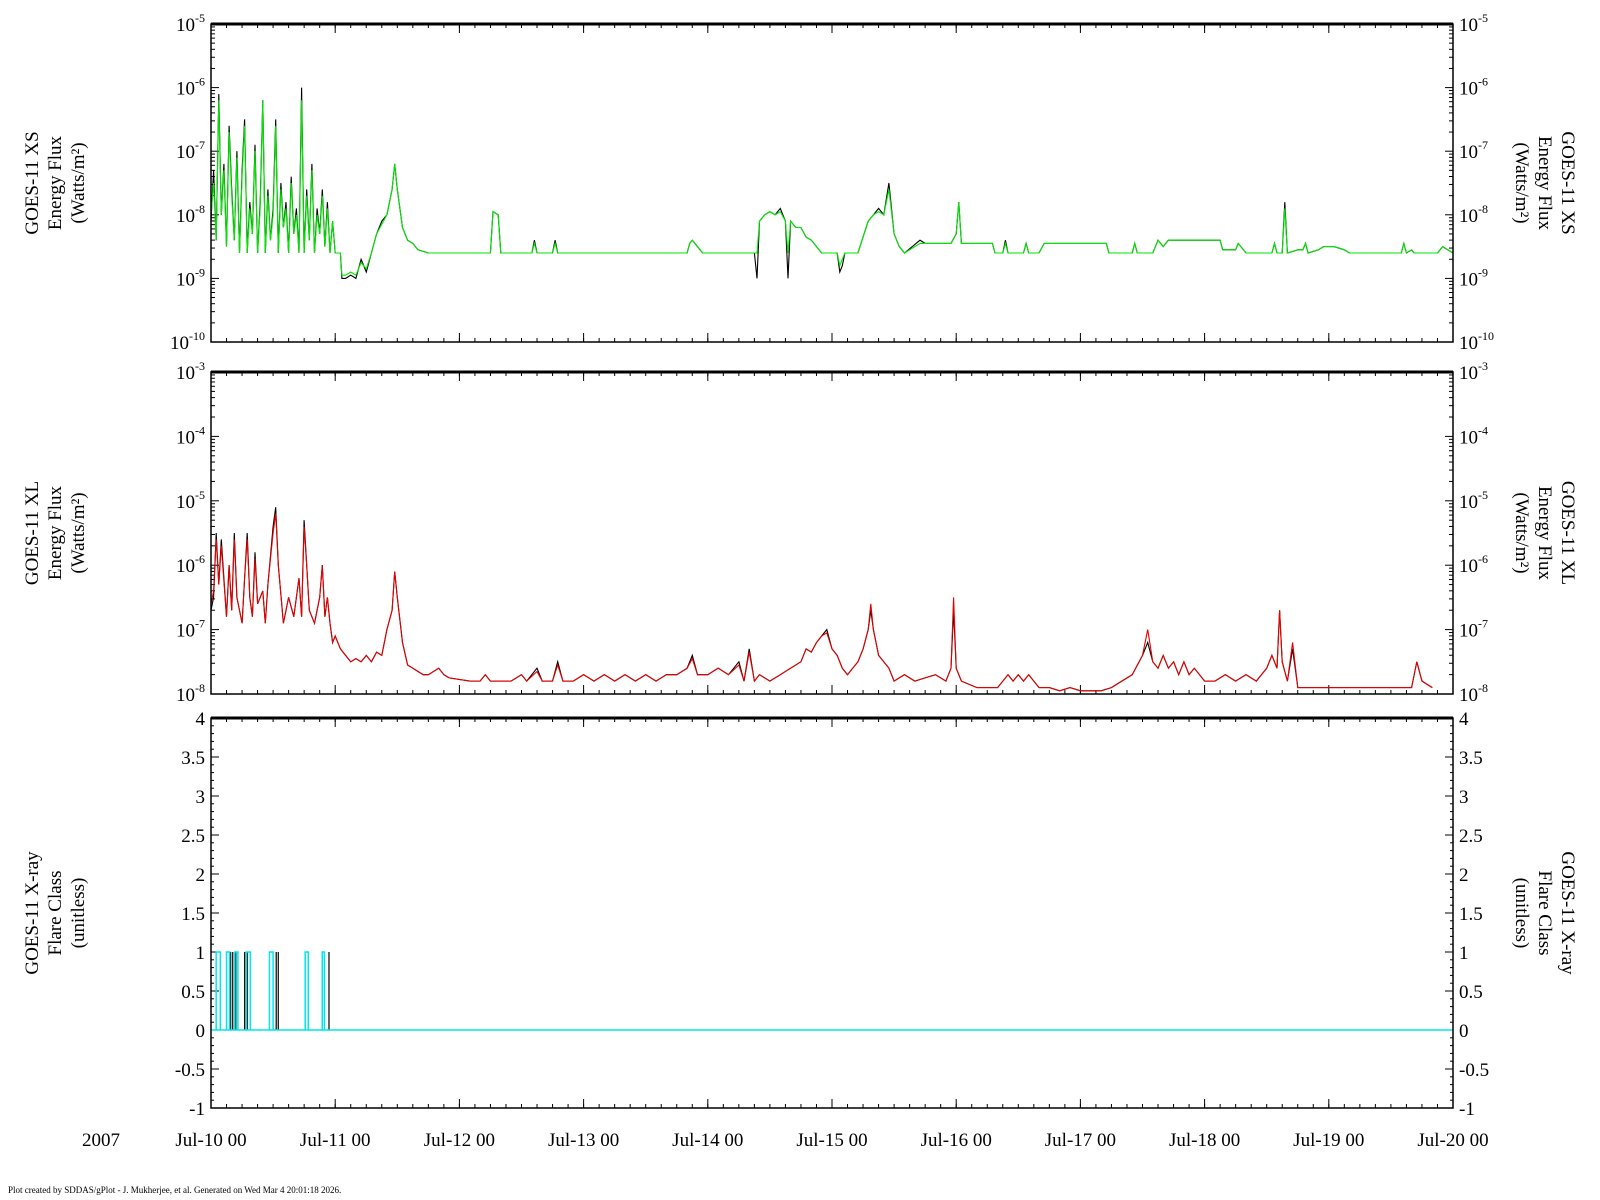 The image size is (1600, 1200). I want to click on y-tick-label-left: 3, so click(201, 797).